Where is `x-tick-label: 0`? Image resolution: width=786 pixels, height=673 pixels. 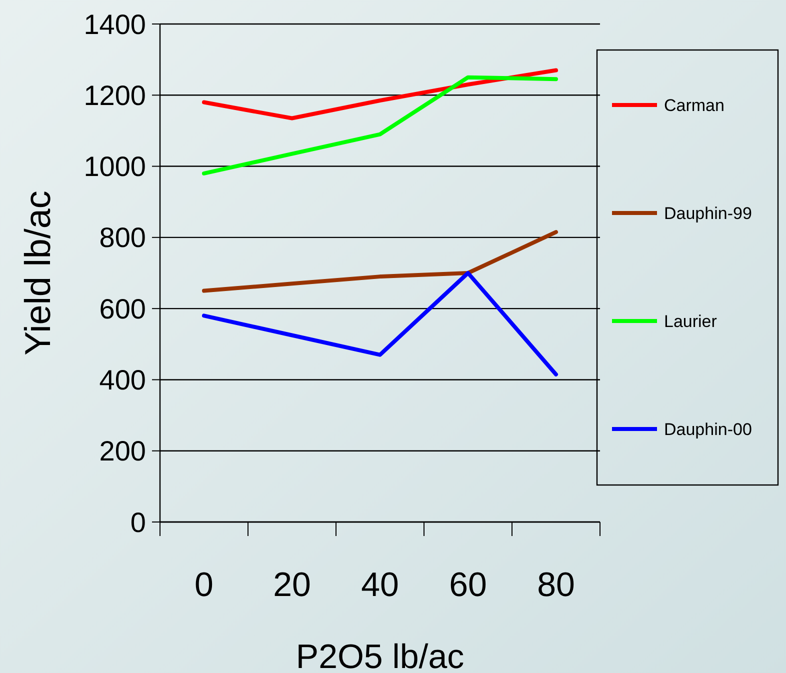
x-tick-label: 0 is located at coordinates (204, 585).